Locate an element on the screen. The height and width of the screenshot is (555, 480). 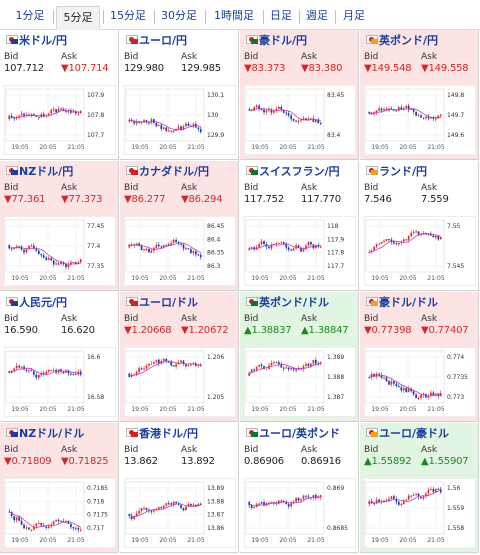
pair-name: NZドル/円 is located at coordinates (46, 171).